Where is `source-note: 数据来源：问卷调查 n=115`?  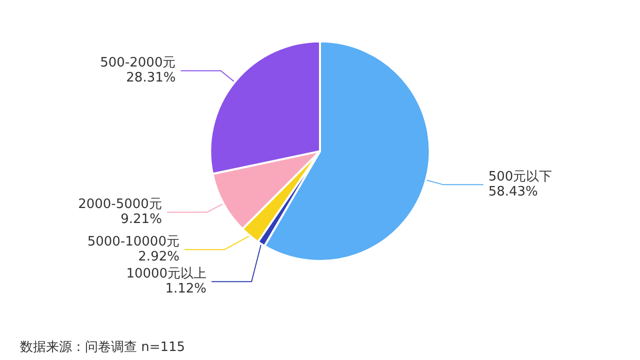
source-note: 数据来源：问卷调查 n=115 is located at coordinates (103, 347).